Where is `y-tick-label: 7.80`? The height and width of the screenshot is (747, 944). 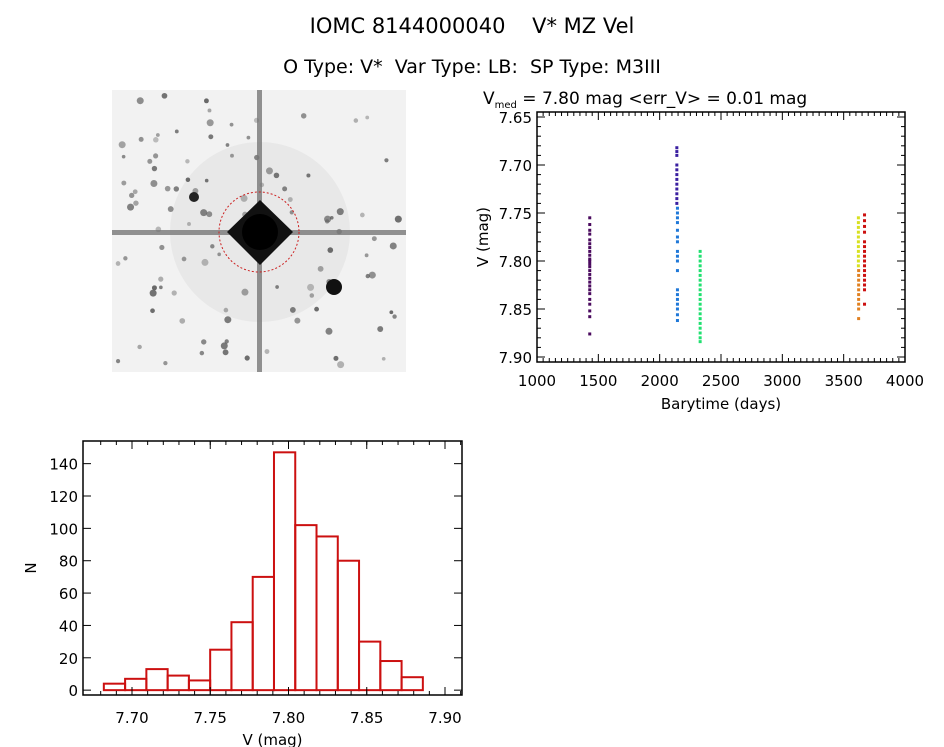
y-tick-label: 7.80 is located at coordinates (515, 262).